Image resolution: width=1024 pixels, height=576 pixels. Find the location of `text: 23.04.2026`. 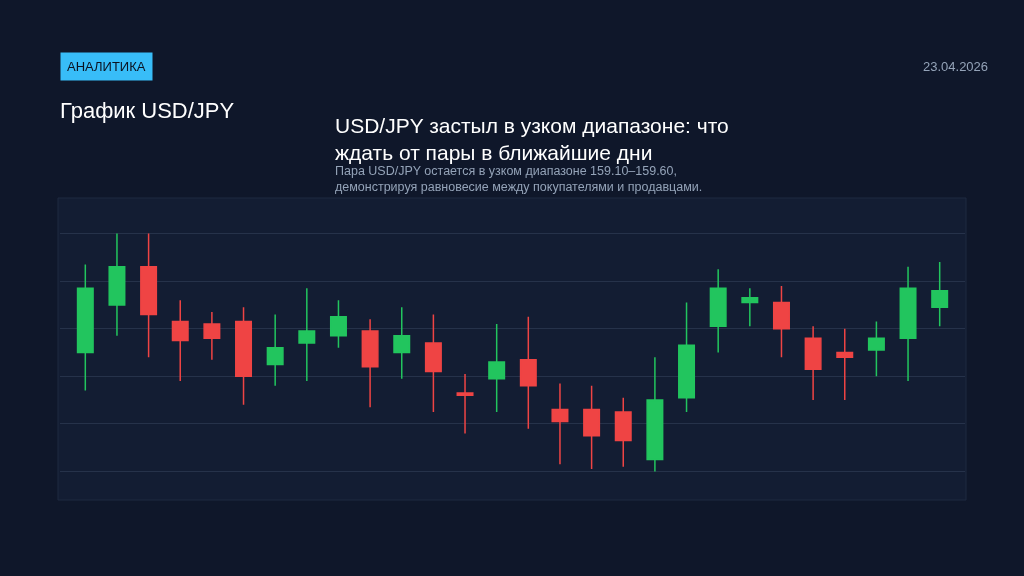

text: 23.04.2026 is located at coordinates (956, 66).